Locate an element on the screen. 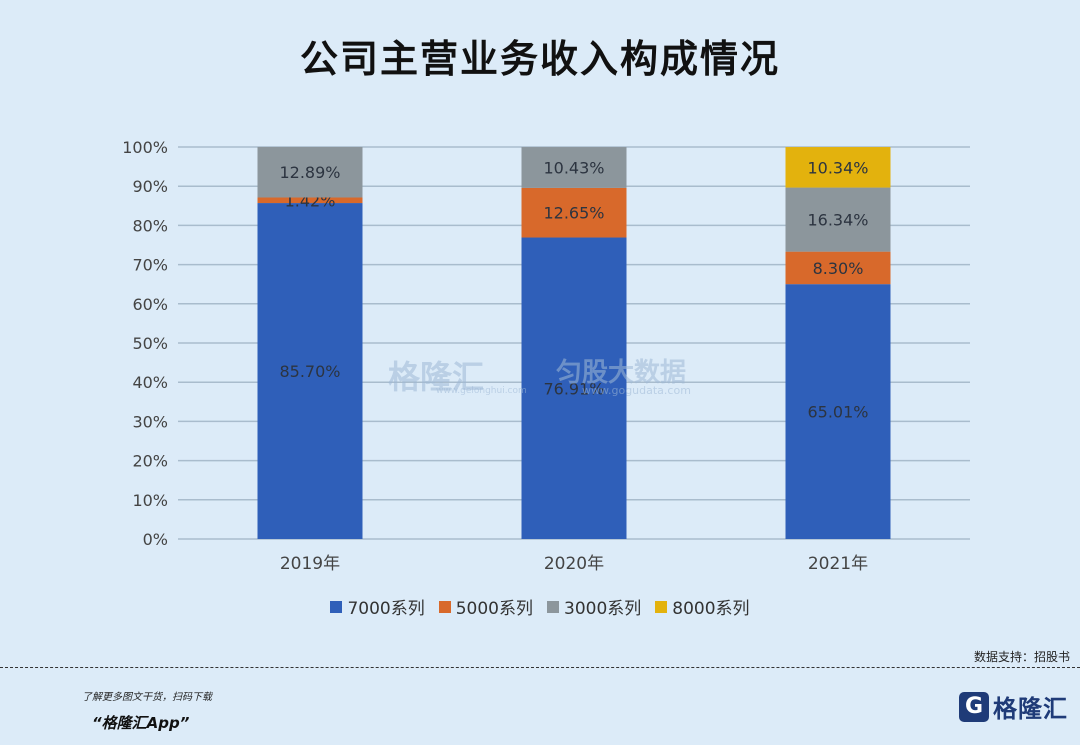 The width and height of the screenshot is (1080, 745). y-tick-label: 20% is located at coordinates (150, 461).